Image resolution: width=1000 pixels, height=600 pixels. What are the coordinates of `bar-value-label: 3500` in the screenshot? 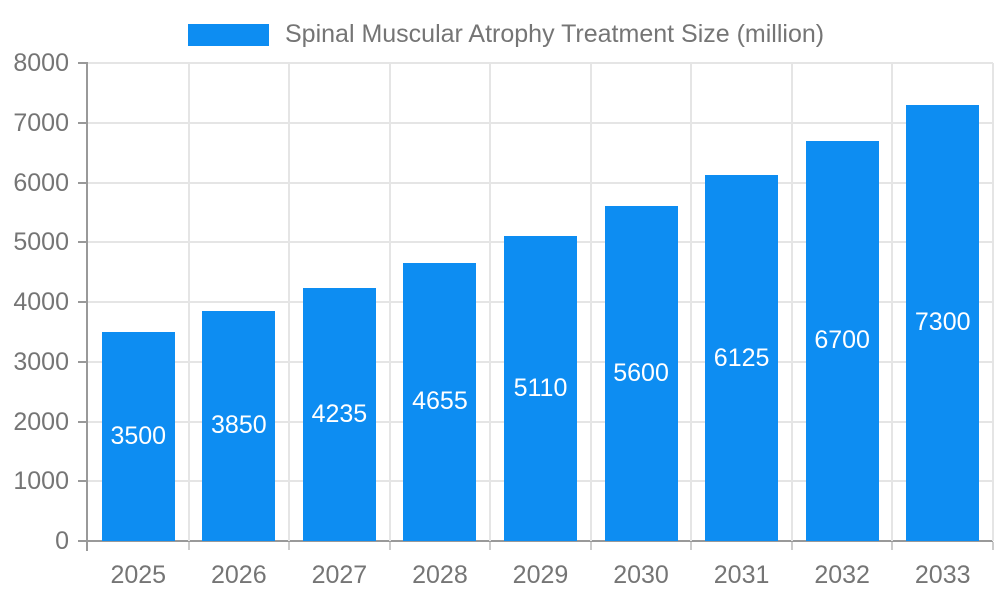 It's located at (138, 435).